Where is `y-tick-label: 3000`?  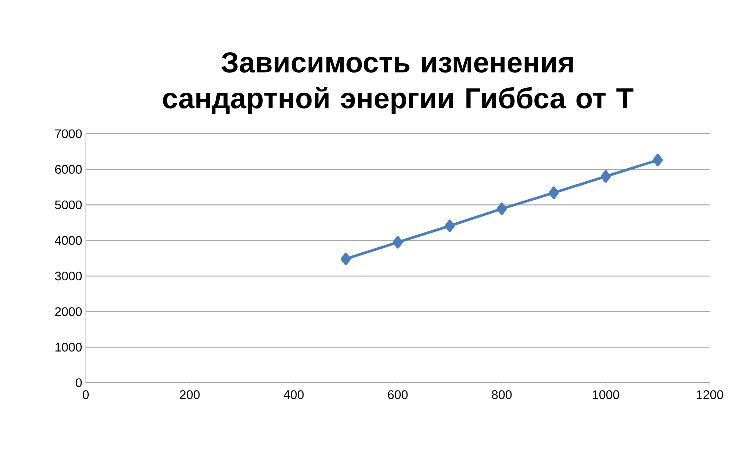
y-tick-label: 3000 is located at coordinates (68, 276).